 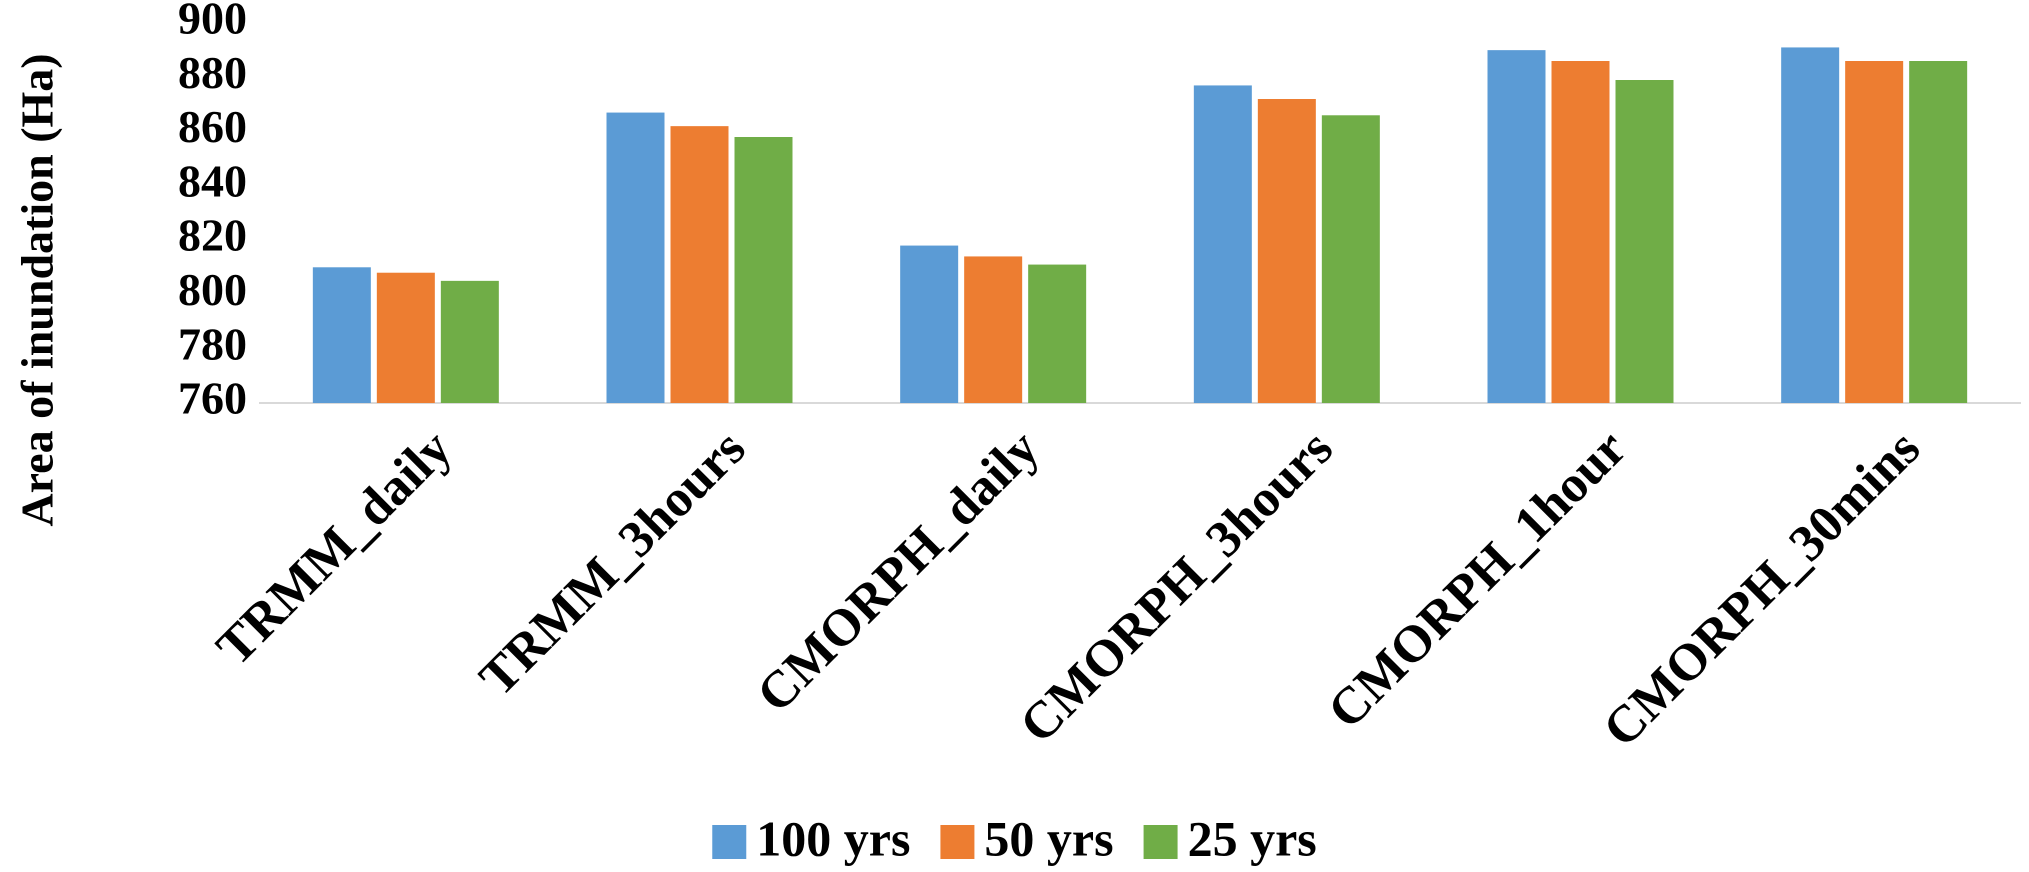 I want to click on y-tick-label: 880, so click(x=212, y=72).